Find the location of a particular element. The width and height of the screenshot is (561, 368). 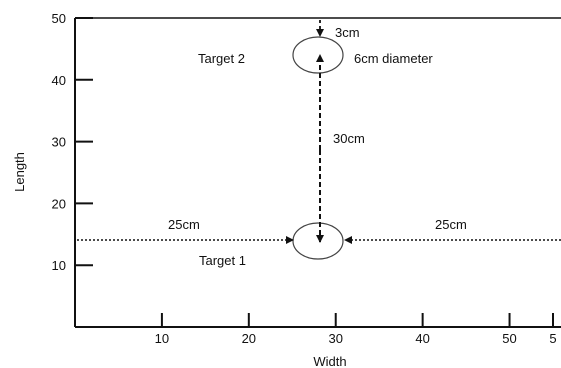

target-2-label: Target 2 is located at coordinates (221, 58).